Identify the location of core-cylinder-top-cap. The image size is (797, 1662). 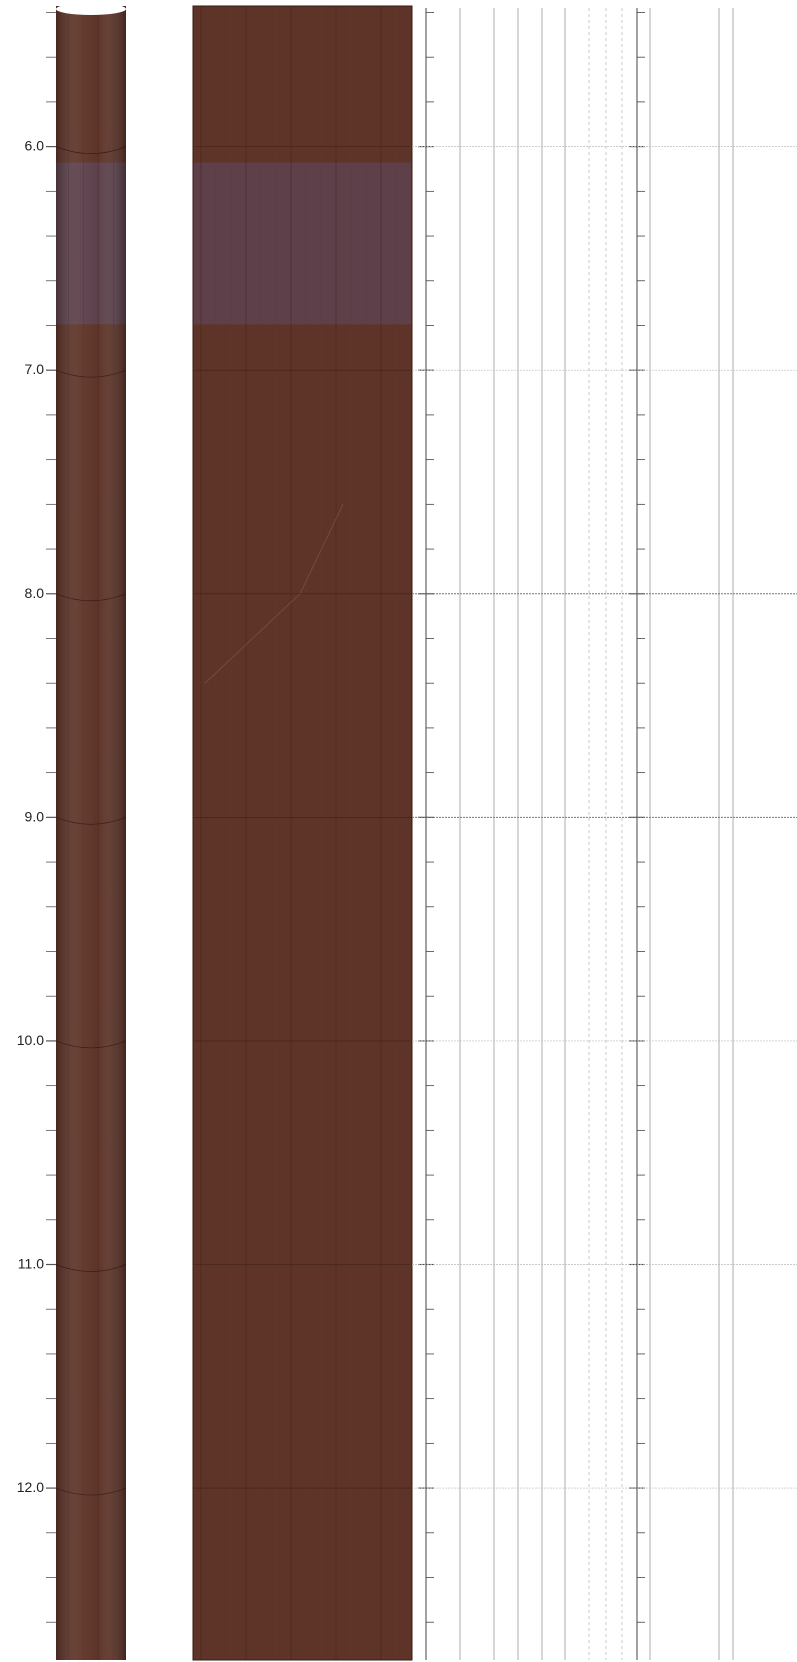
(91, 9).